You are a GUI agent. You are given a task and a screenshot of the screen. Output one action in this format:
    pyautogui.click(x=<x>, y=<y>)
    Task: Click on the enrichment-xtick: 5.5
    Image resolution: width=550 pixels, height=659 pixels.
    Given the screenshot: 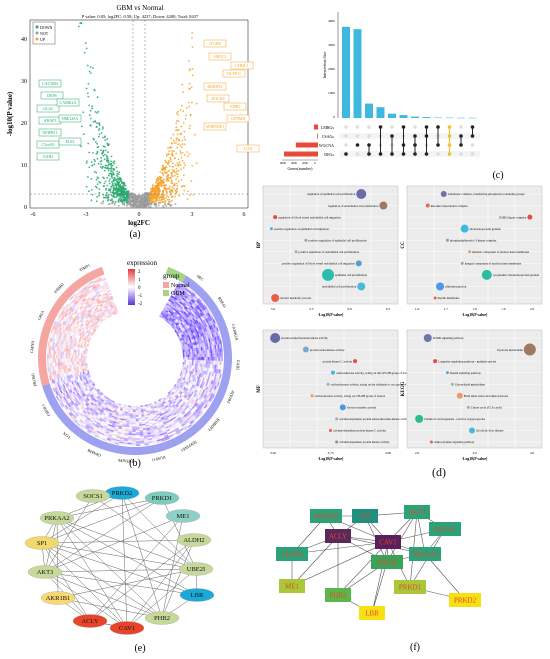 What is the action you would take?
    pyautogui.click(x=311, y=309)
    